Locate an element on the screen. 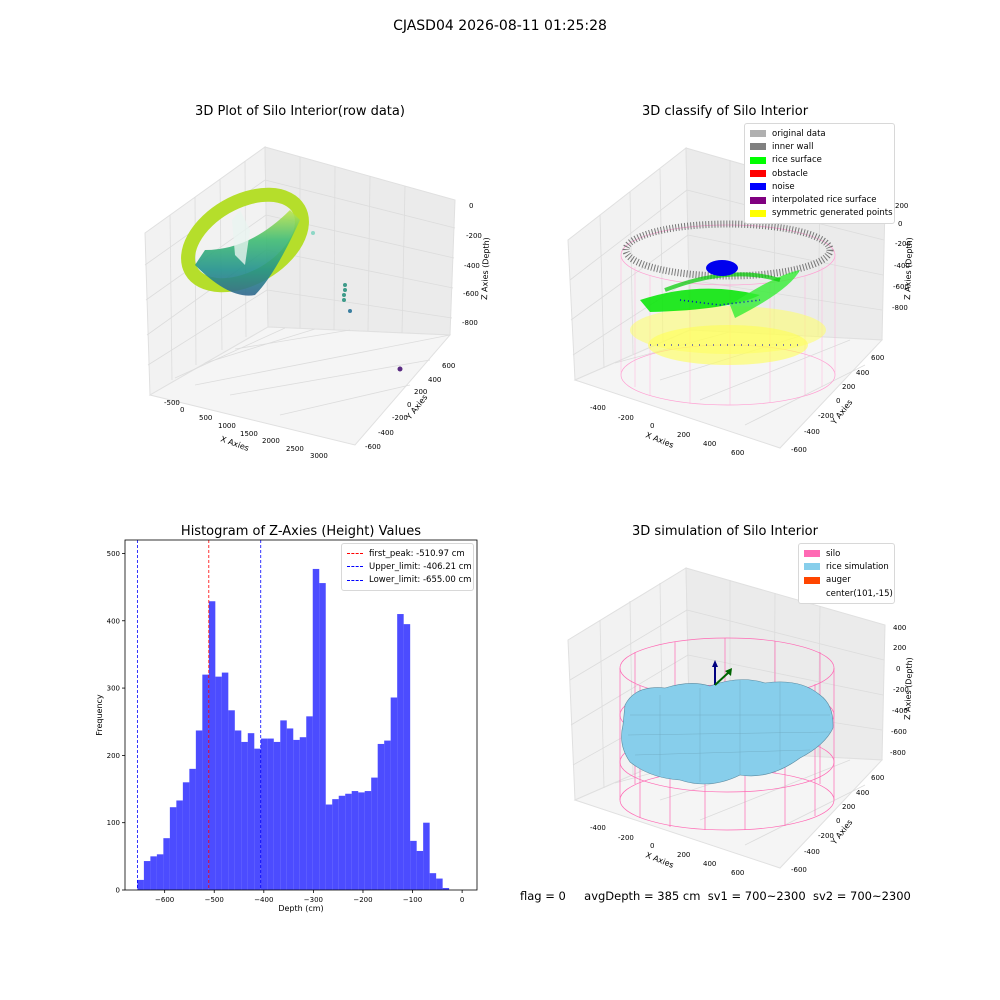 Image resolution: width=1000 pixels, height=1000 pixels. svg-text: -800 is located at coordinates (470, 323).